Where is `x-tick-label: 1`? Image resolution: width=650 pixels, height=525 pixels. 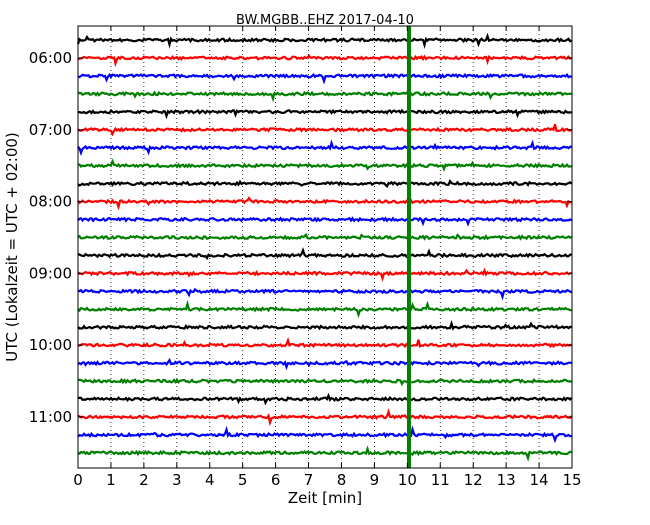 x-tick-label: 1 is located at coordinates (111, 480).